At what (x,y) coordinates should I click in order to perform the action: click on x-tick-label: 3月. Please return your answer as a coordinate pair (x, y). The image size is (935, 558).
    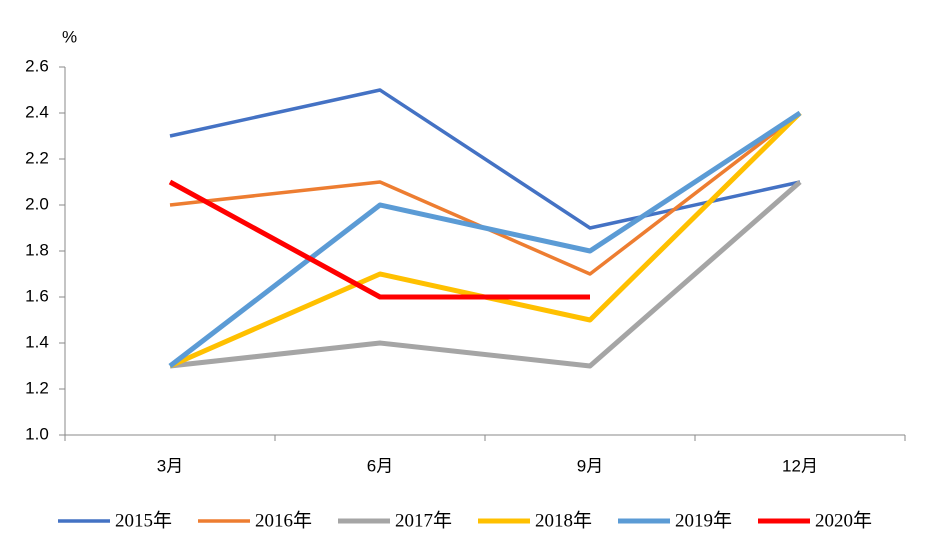
    Looking at the image, I should click on (170, 465).